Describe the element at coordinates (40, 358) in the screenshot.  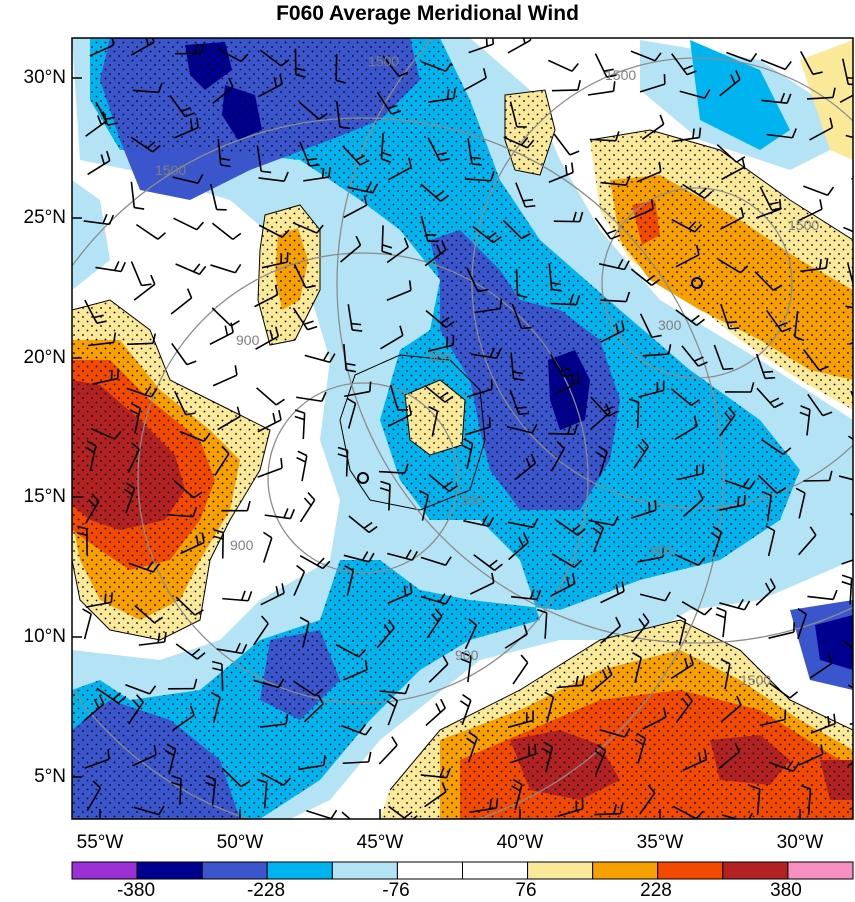
I see `latitude-label: 20°N` at that location.